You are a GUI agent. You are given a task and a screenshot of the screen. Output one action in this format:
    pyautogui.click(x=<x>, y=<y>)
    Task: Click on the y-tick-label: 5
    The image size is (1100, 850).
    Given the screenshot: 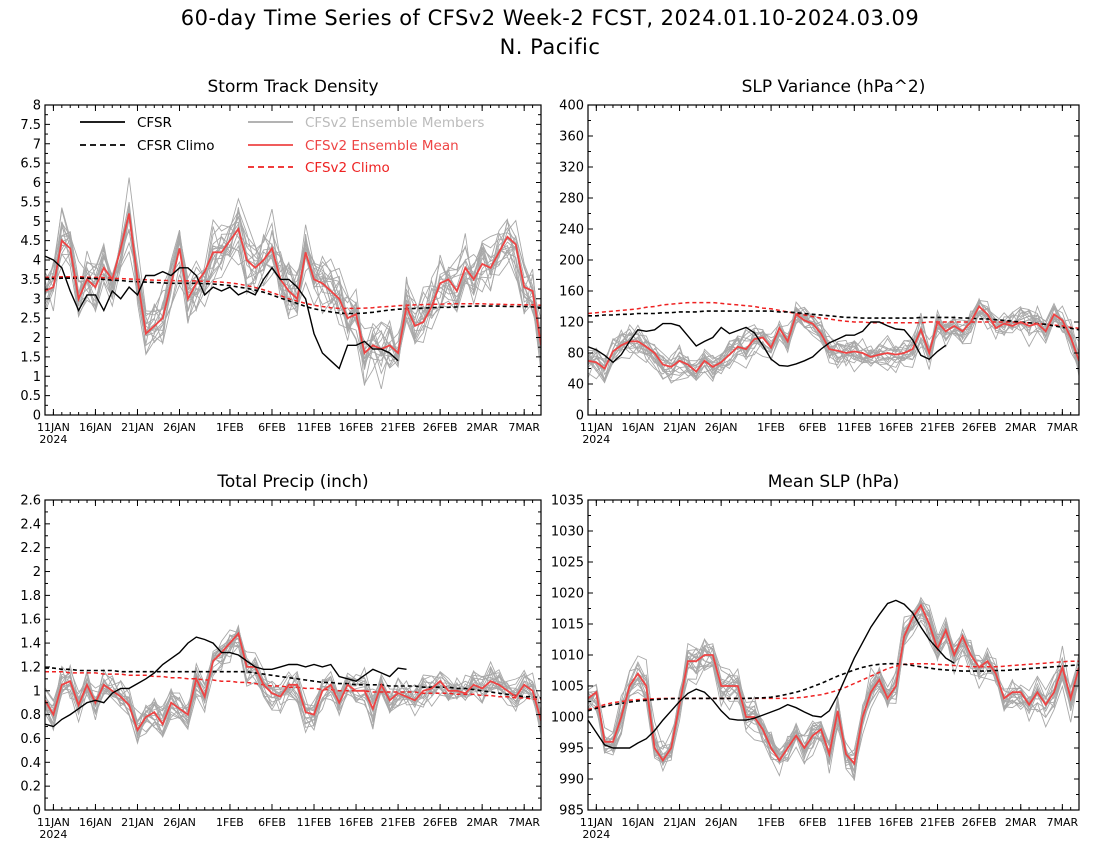 What is the action you would take?
    pyautogui.click(x=37, y=222)
    